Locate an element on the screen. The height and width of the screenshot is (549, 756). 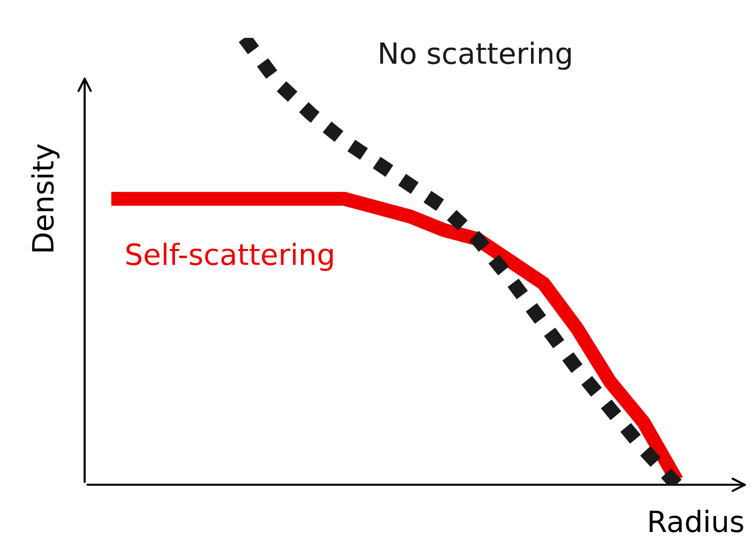
text: No scattering is located at coordinates (475, 56).